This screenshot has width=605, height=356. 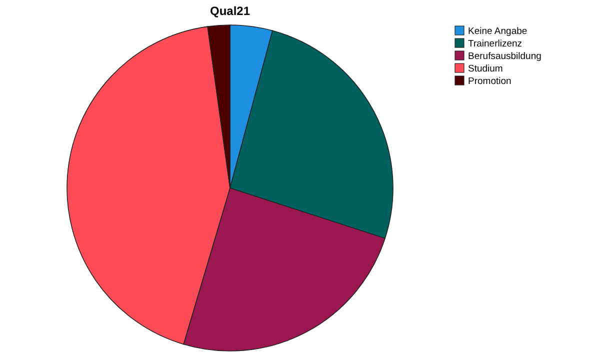 I want to click on legend-label: Keine Angabe, so click(x=498, y=31).